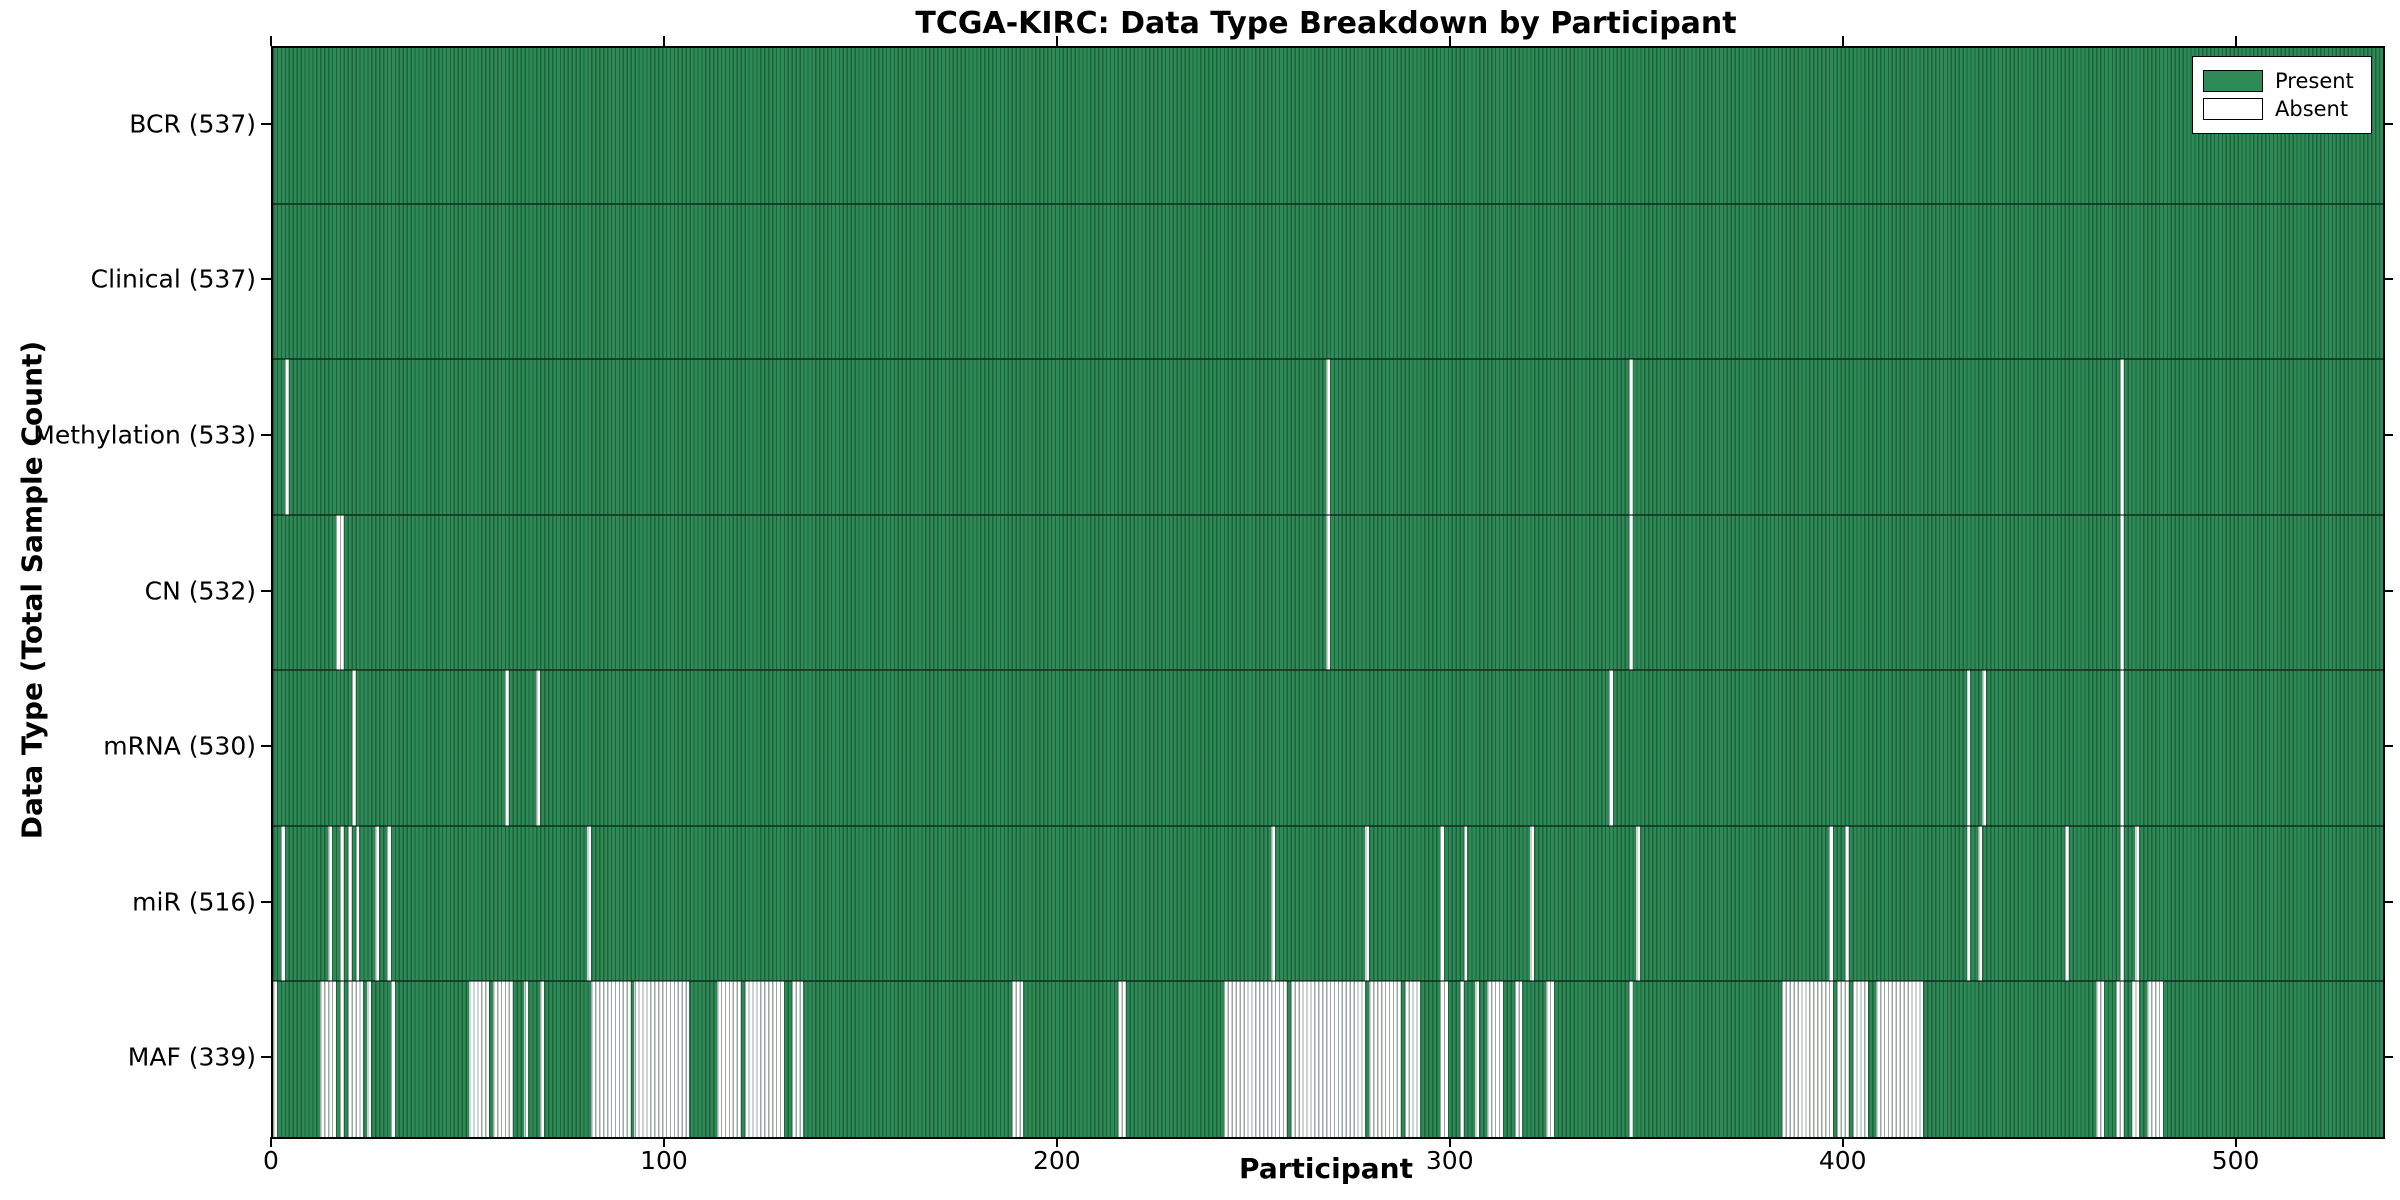 This screenshot has width=2400, height=1200. Describe the element at coordinates (2282, 95) in the screenshot. I see `legend: Present Absent` at that location.